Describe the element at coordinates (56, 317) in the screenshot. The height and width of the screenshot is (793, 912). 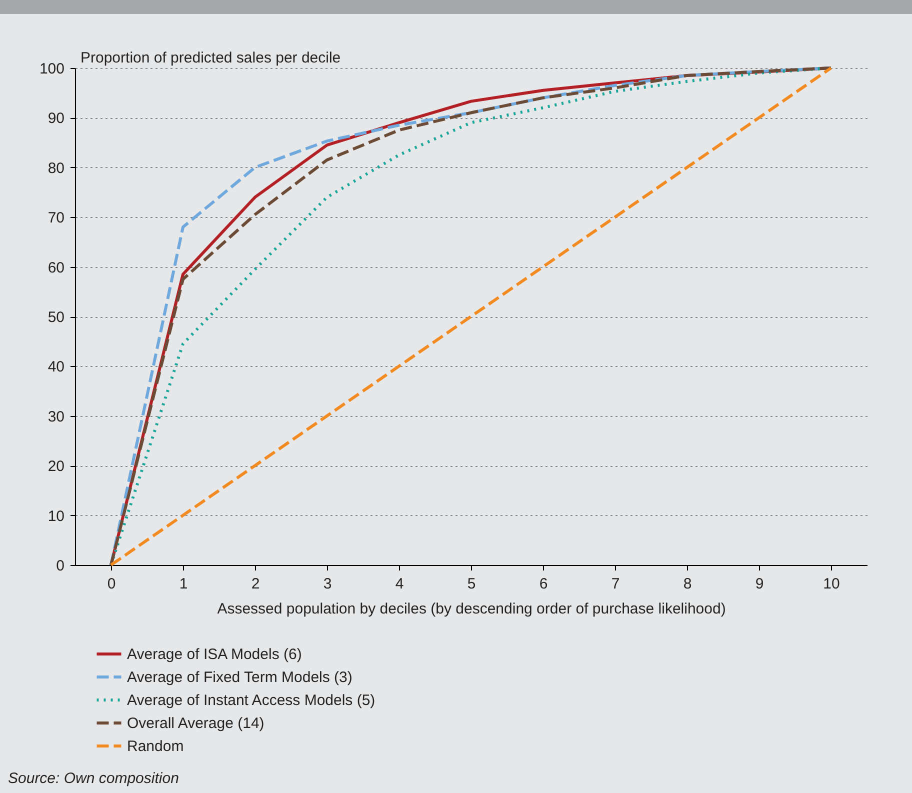
I see `y-tick-label: 50` at that location.